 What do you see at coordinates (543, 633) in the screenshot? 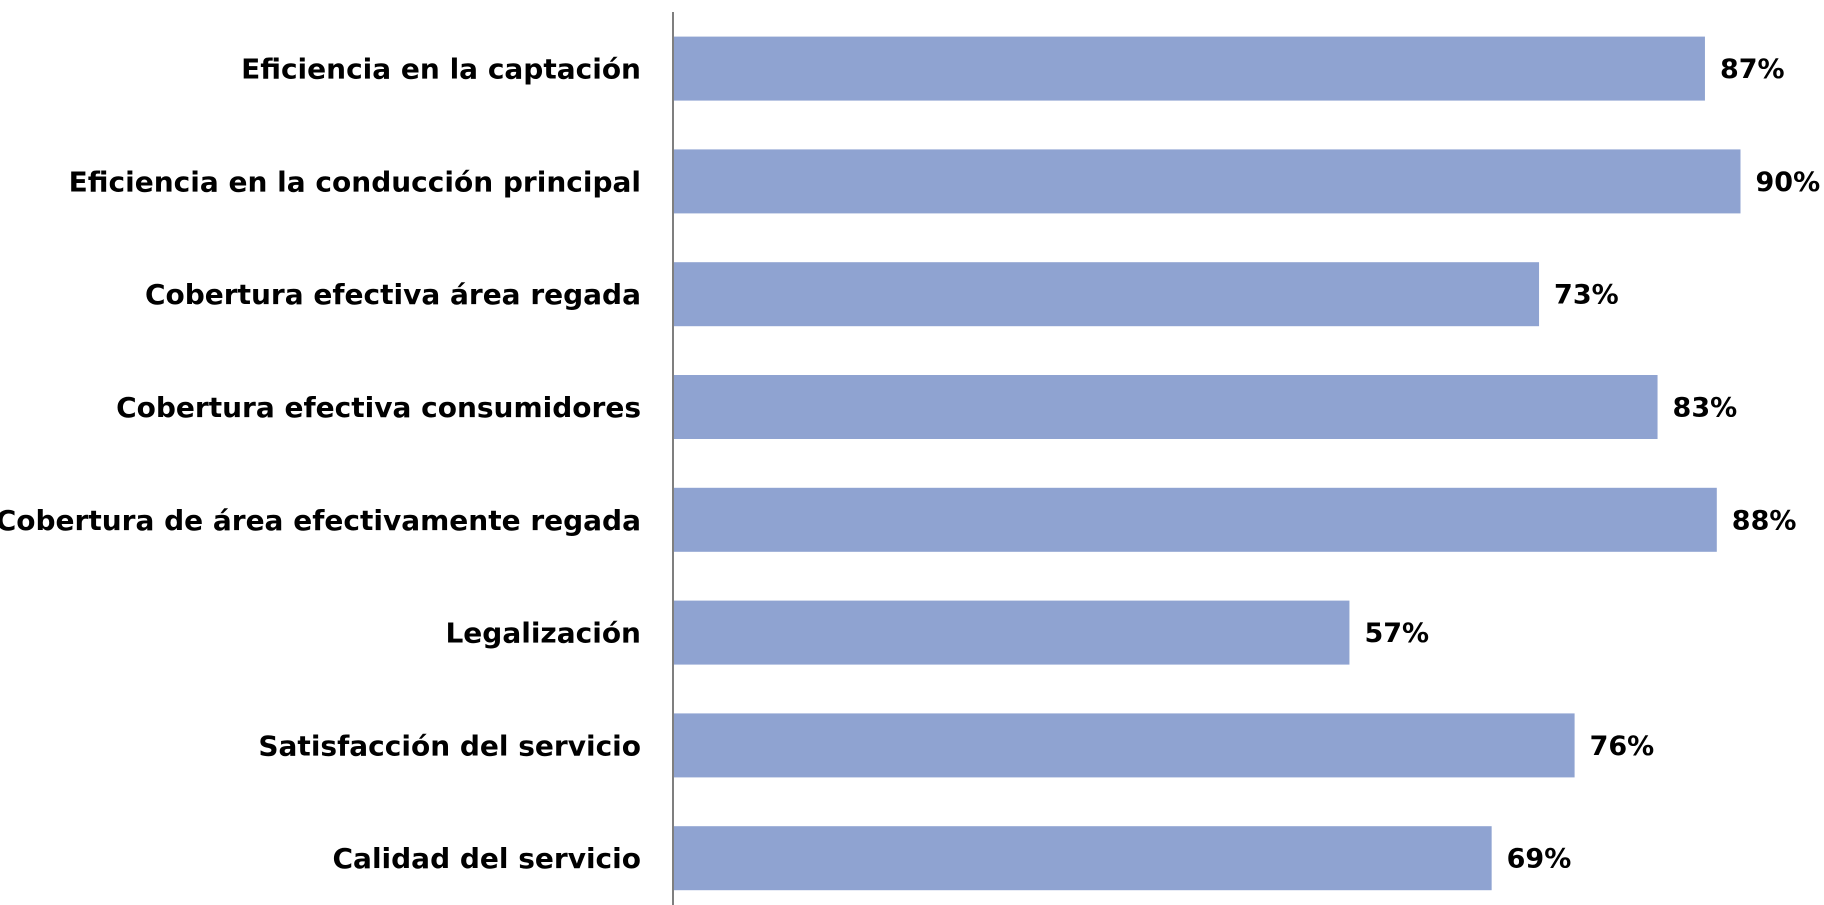
I see `category-label: Legalización` at bounding box center [543, 633].